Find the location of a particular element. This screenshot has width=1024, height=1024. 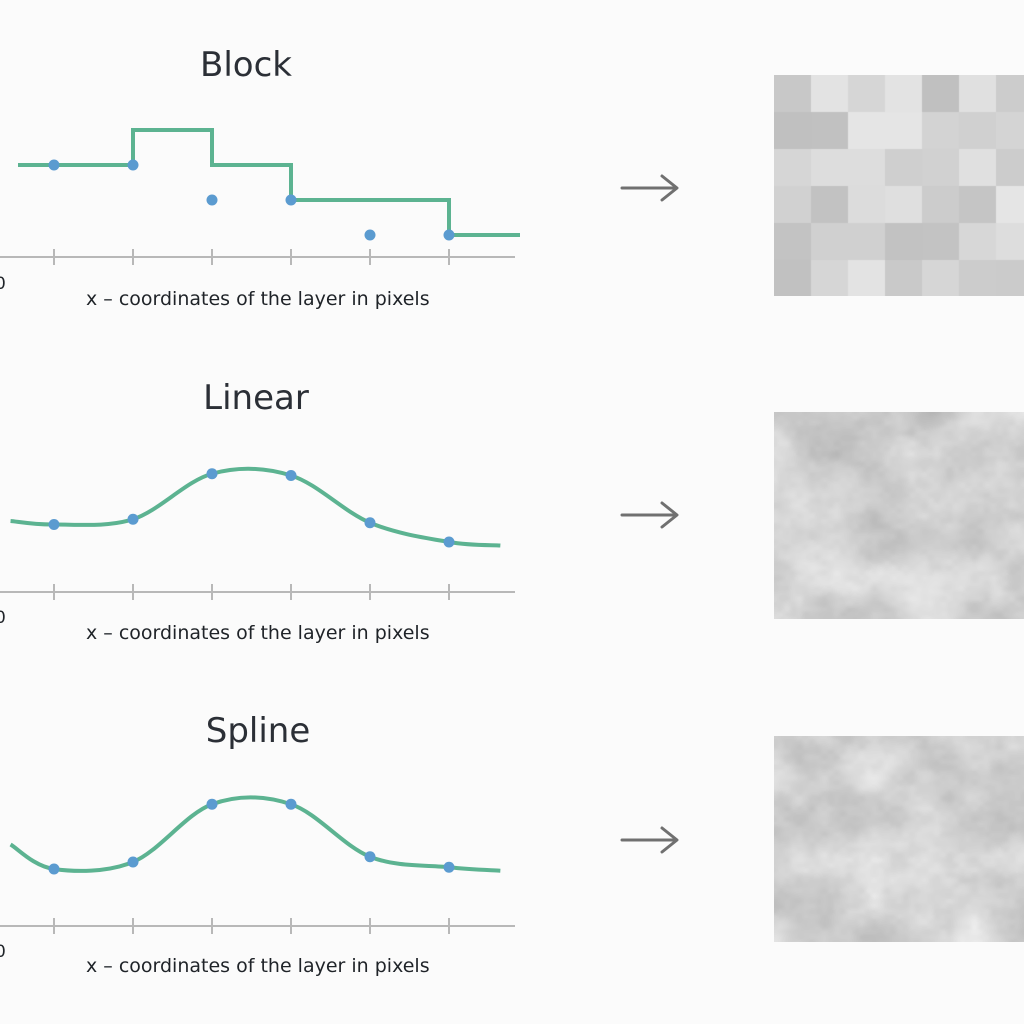

panel-title-block: Block is located at coordinates (246, 65).